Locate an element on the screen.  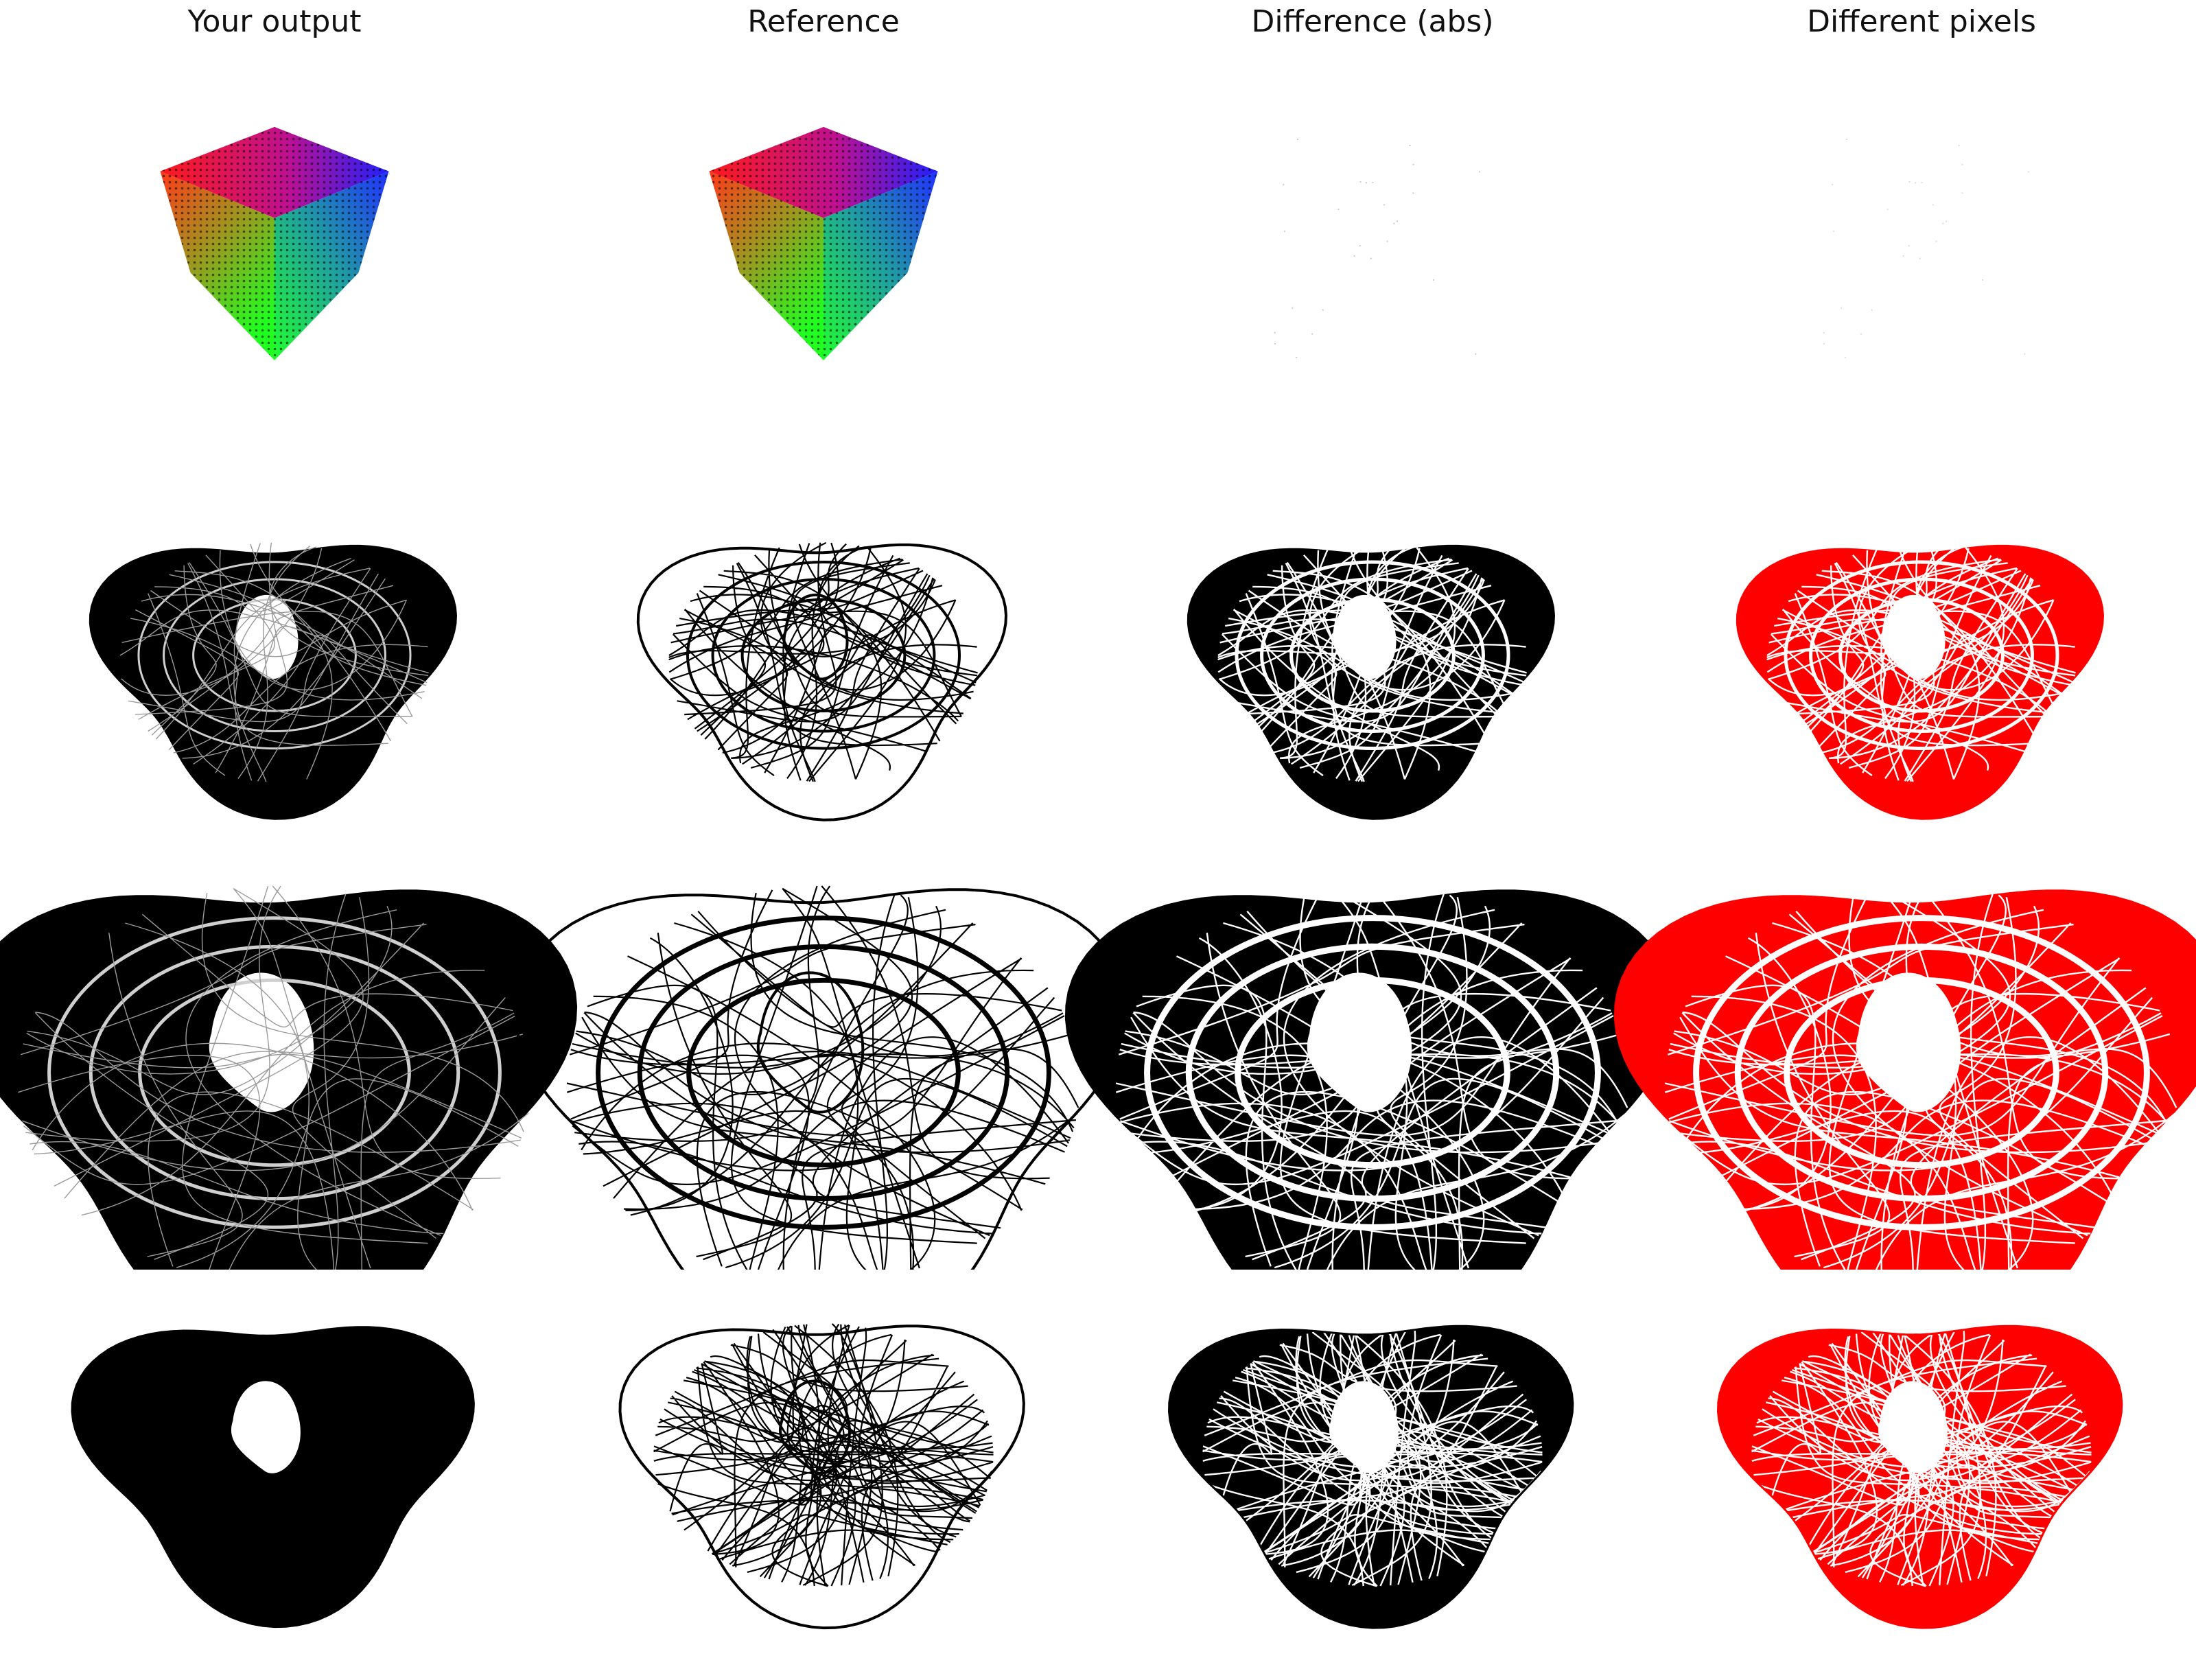
torus-wireframe-dense-diff is located at coordinates (1370, 1476).